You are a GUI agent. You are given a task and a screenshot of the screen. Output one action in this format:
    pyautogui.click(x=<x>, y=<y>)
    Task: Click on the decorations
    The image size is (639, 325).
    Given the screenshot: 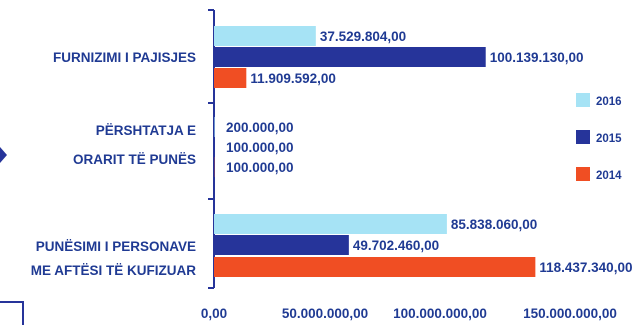 What is the action you would take?
    pyautogui.click(x=12, y=236)
    